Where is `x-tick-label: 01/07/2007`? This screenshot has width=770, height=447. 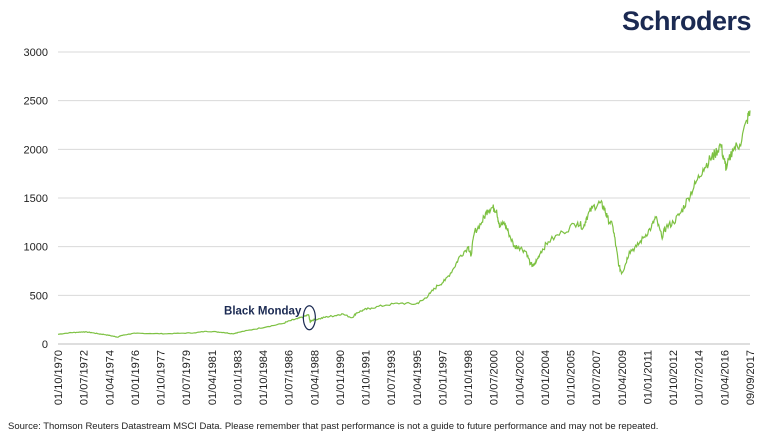
x-tick-label: 01/07/2007 is located at coordinates (597, 377).